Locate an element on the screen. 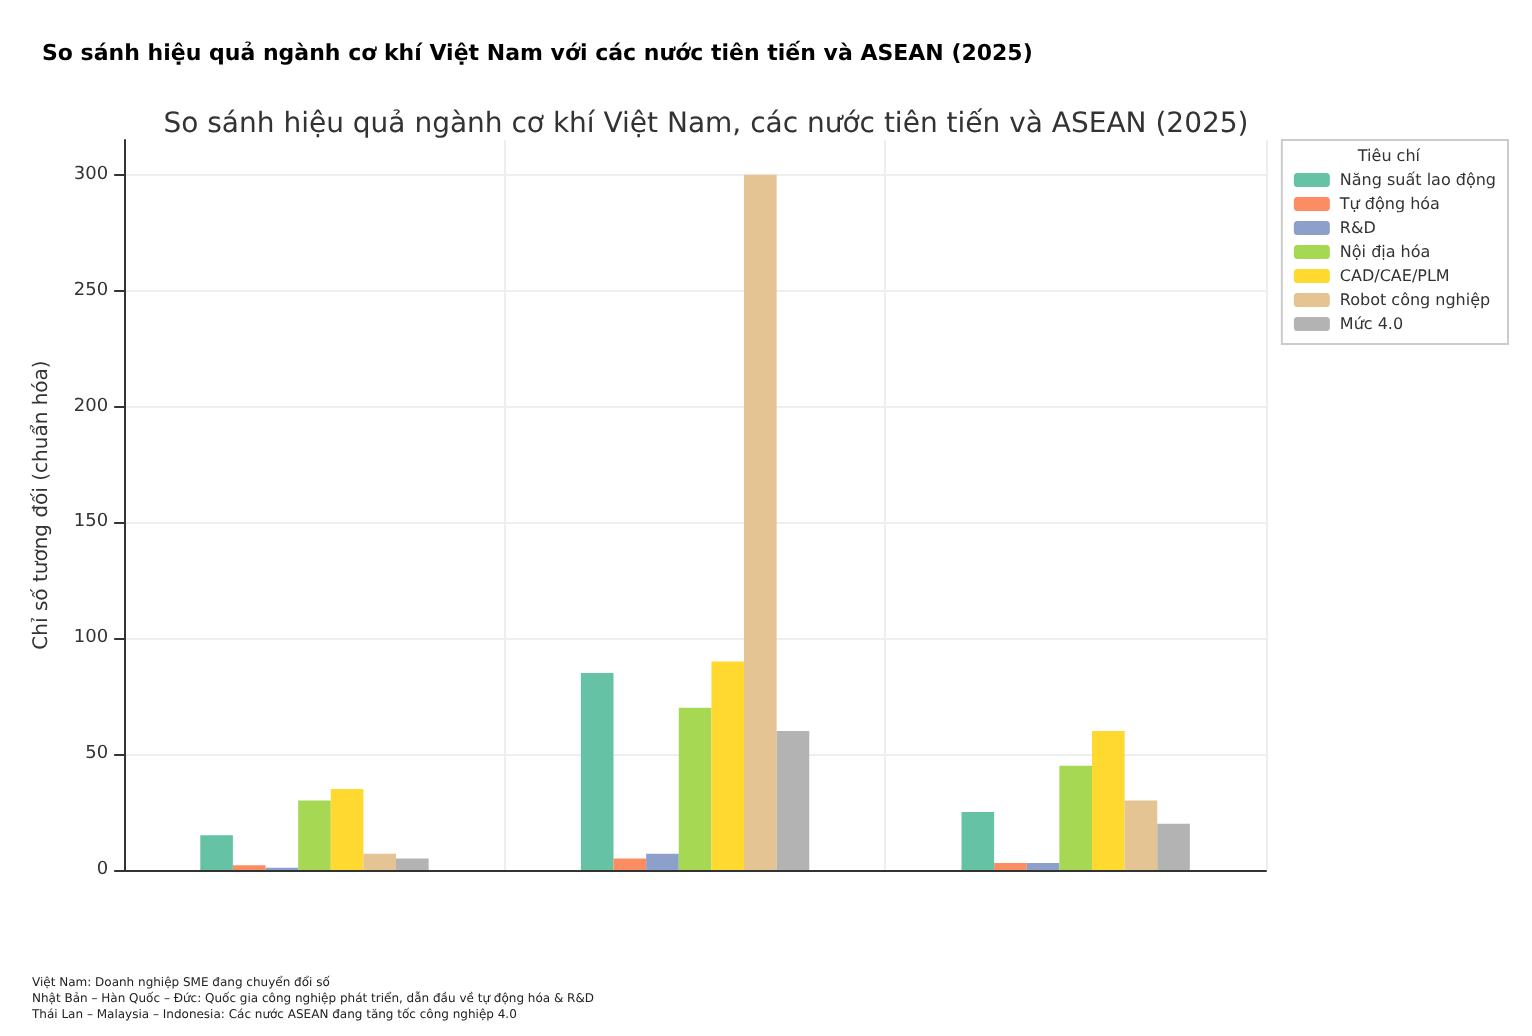 The image size is (1532, 1036). legend-label: Năng suất lao động is located at coordinates (1418, 180).